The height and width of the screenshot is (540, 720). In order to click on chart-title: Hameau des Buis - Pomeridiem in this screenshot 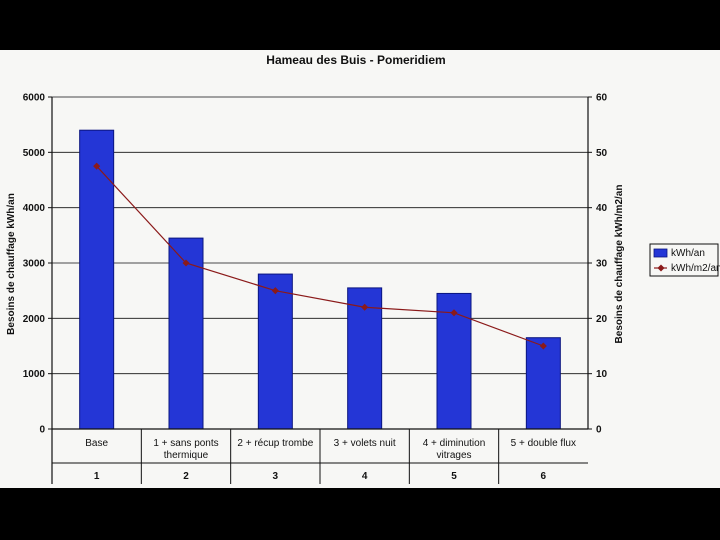, I will do `click(355, 60)`.